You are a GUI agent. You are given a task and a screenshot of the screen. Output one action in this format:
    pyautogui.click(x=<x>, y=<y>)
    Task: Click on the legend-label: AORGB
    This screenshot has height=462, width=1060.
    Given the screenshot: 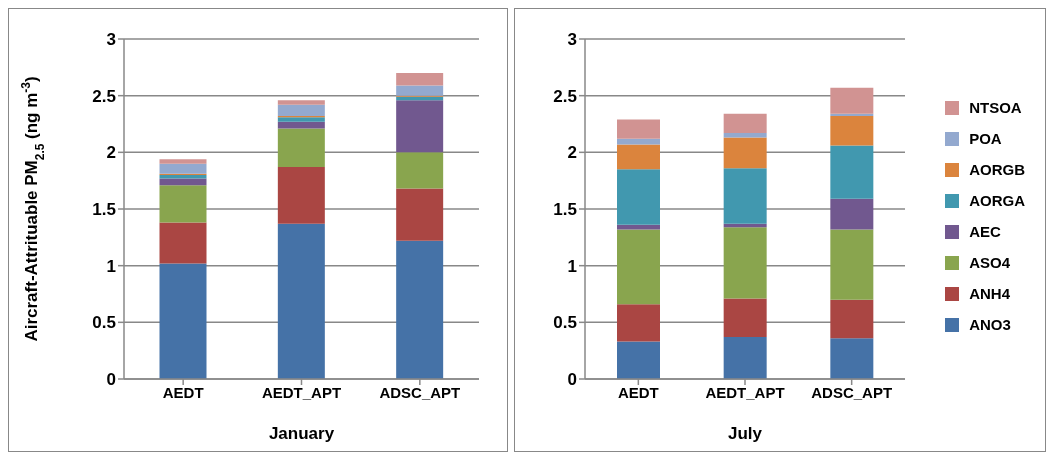 What is the action you would take?
    pyautogui.click(x=997, y=169)
    